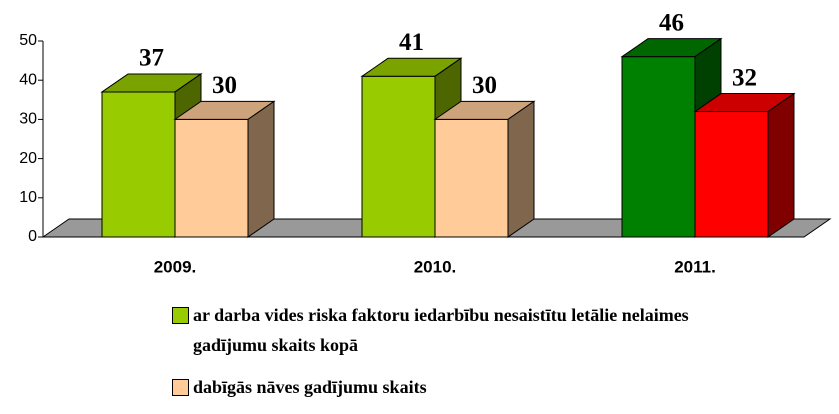 The width and height of the screenshot is (839, 414). Describe the element at coordinates (151, 58) in the screenshot. I see `value-label: 37` at that location.